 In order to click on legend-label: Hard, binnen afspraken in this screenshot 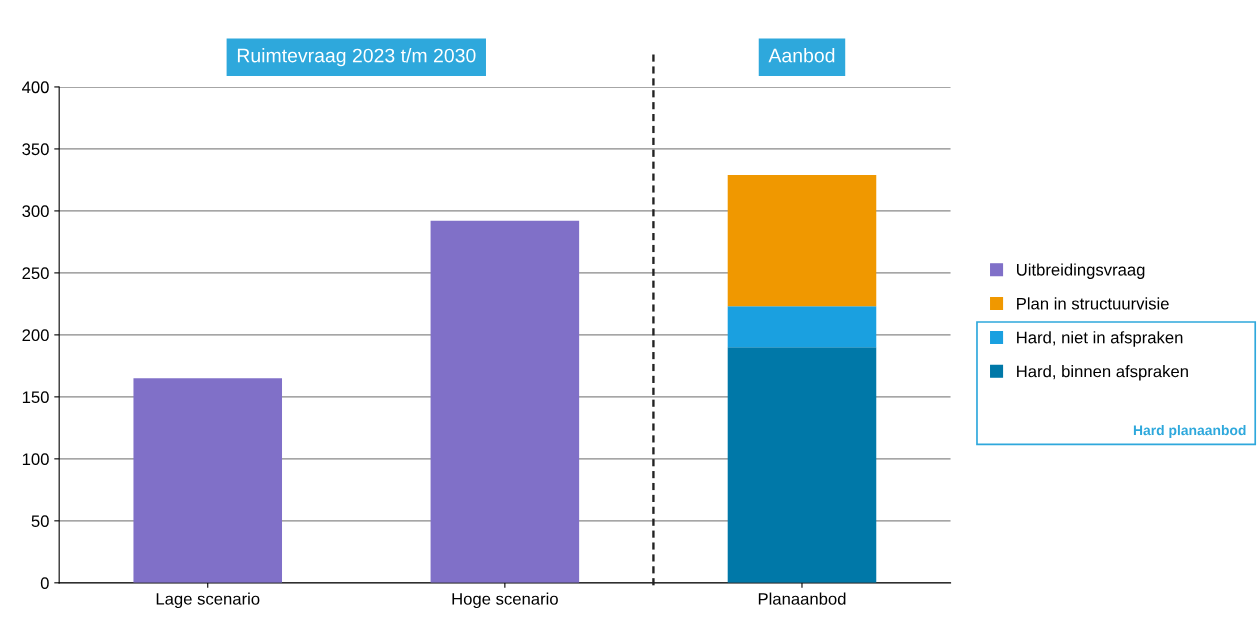, I will do `click(1102, 373)`.